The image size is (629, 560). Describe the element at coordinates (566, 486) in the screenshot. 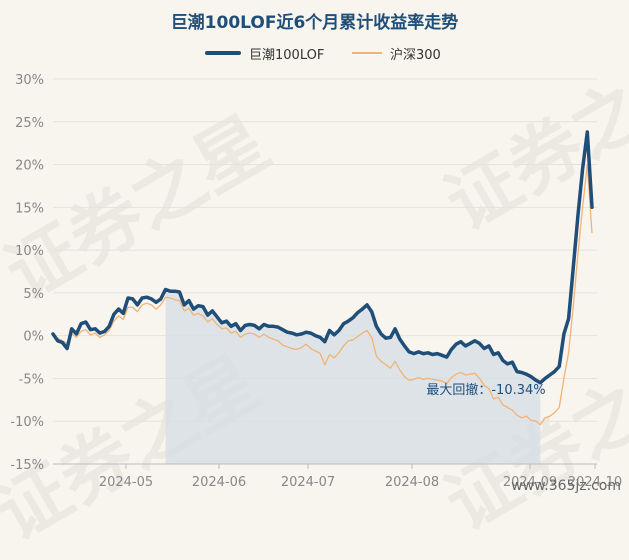

I see `footer-watermark: www.365jz.com` at that location.